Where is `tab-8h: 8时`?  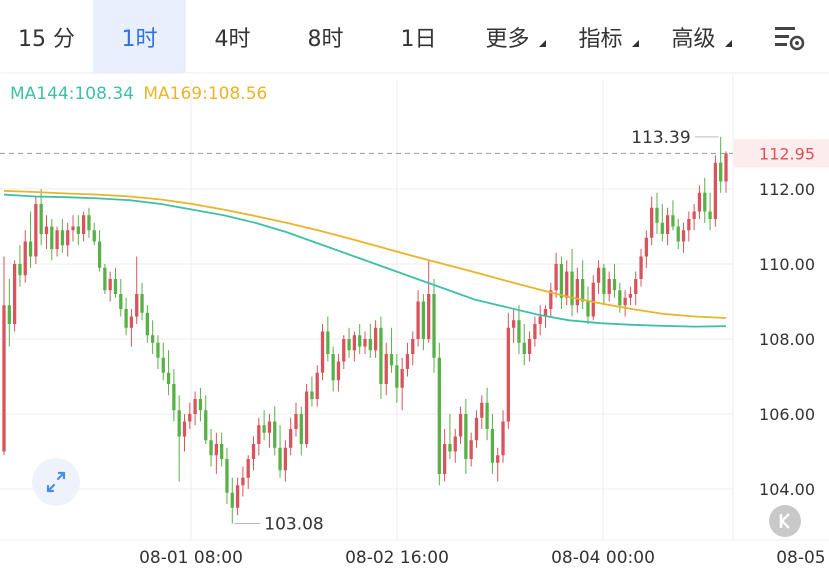 tab-8h: 8时 is located at coordinates (325, 36).